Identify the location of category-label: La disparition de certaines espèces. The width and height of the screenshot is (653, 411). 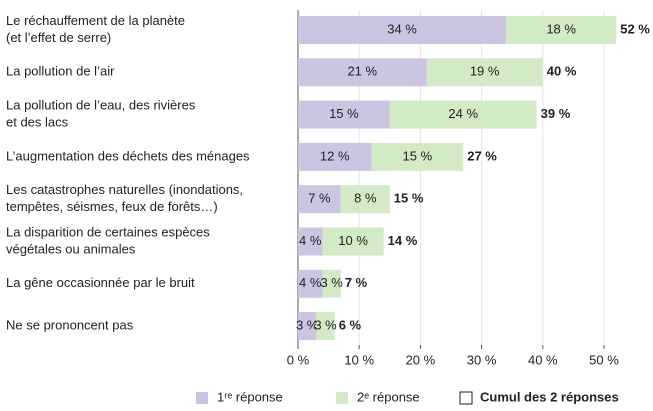
(108, 231).